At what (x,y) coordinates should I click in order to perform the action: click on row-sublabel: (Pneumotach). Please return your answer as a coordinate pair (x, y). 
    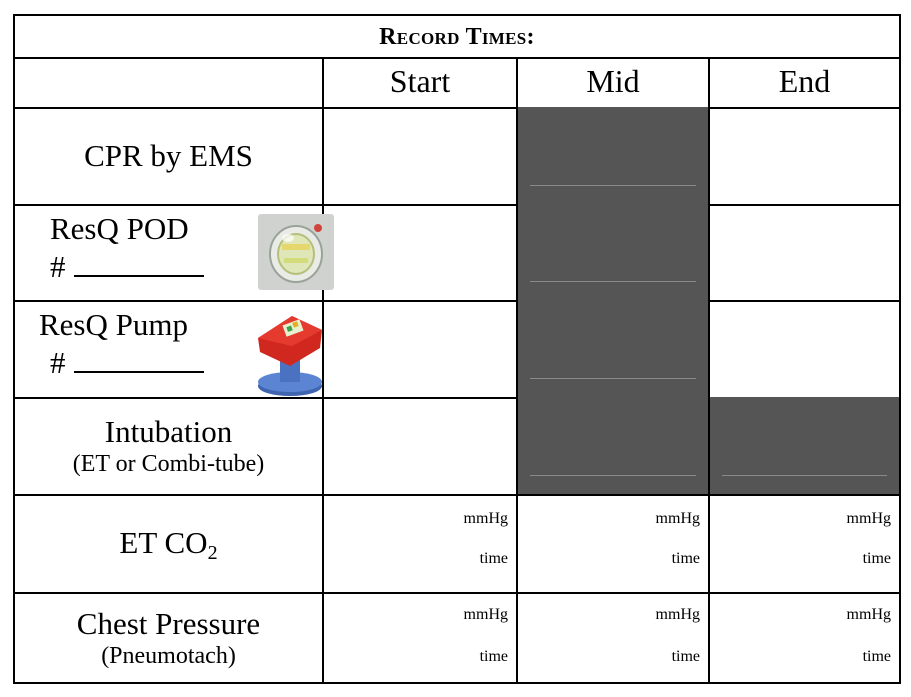
    Looking at the image, I should click on (168, 656).